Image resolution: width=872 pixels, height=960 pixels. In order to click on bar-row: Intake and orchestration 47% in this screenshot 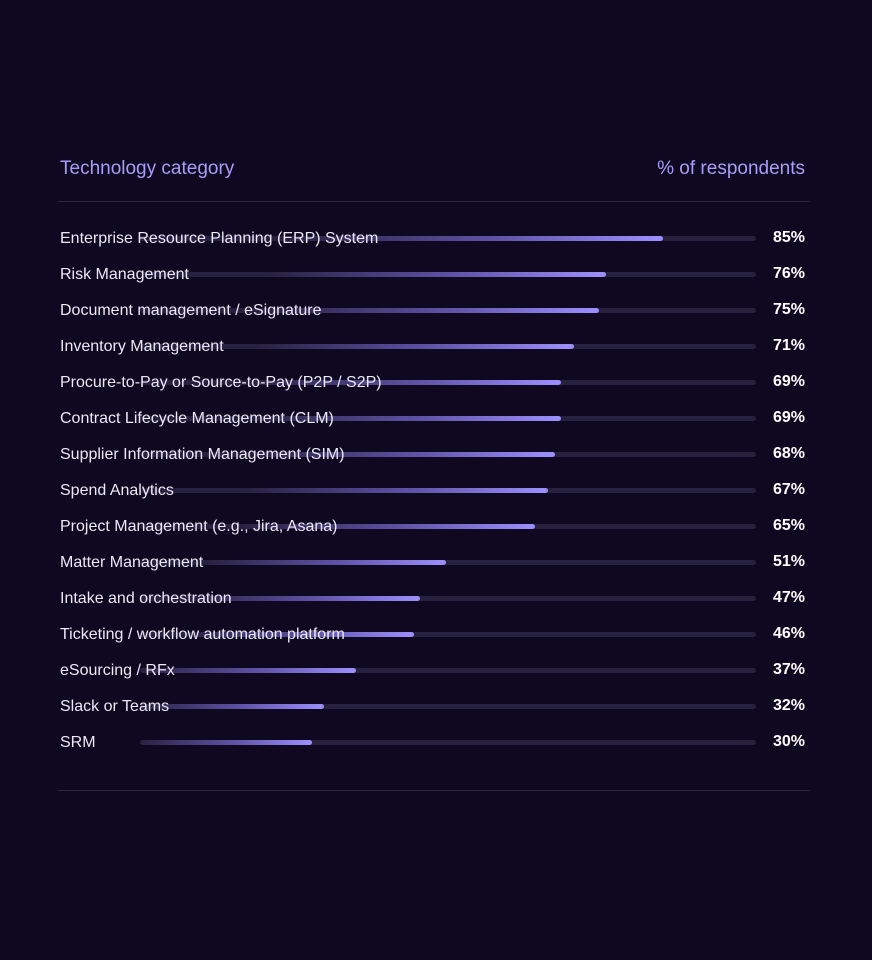, I will do `click(436, 598)`.